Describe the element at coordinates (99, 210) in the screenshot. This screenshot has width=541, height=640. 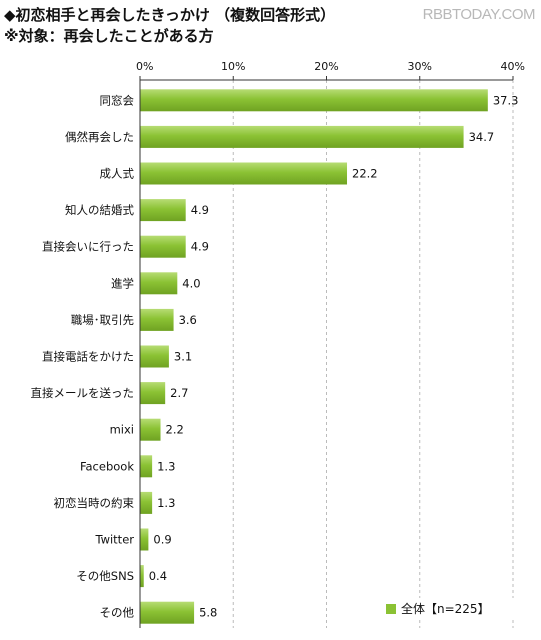
I see `category-label: 知人の結婚式` at that location.